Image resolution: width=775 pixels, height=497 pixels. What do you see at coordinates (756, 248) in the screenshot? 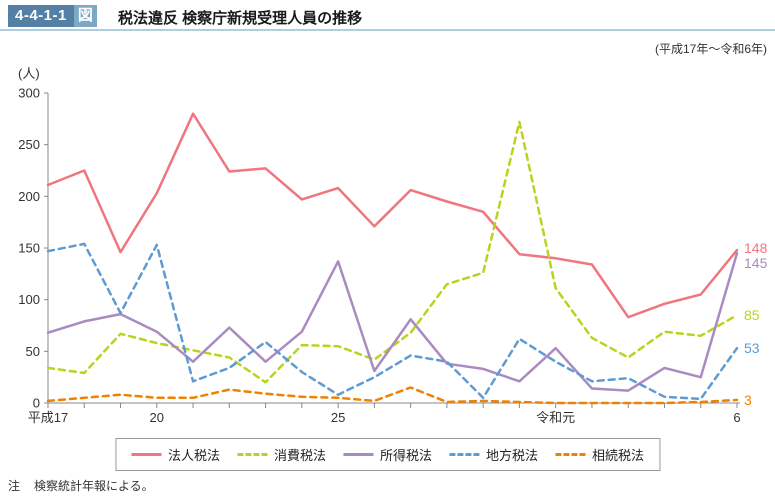
I see `series-end-value: 148` at bounding box center [756, 248].